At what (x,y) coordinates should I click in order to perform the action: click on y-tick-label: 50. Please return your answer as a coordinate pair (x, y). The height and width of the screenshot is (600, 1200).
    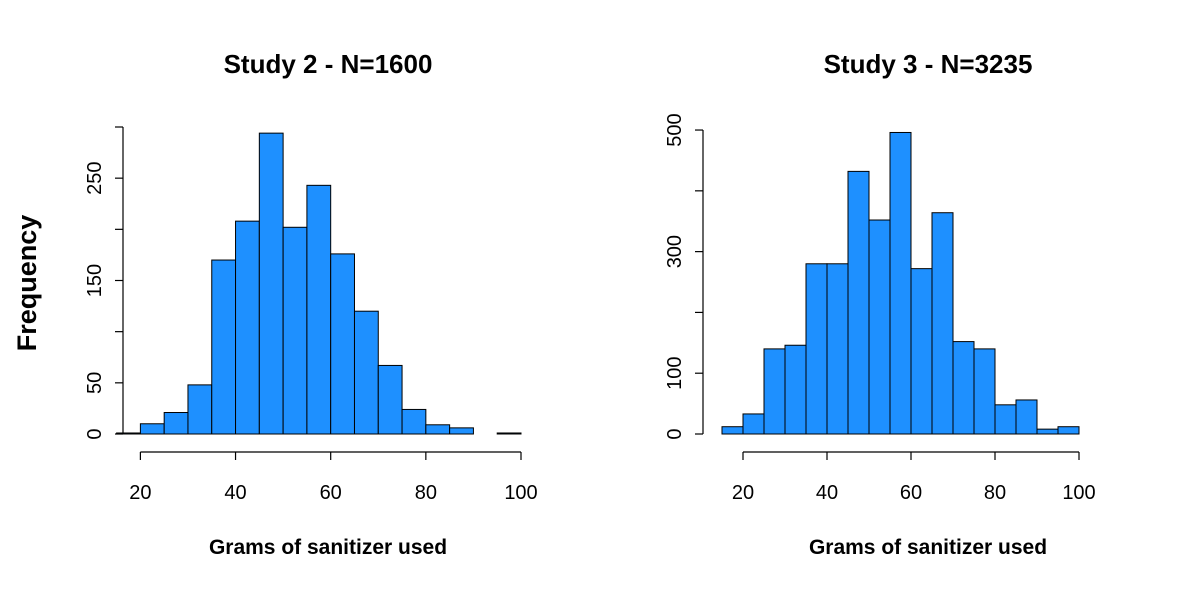
    Looking at the image, I should click on (95, 383).